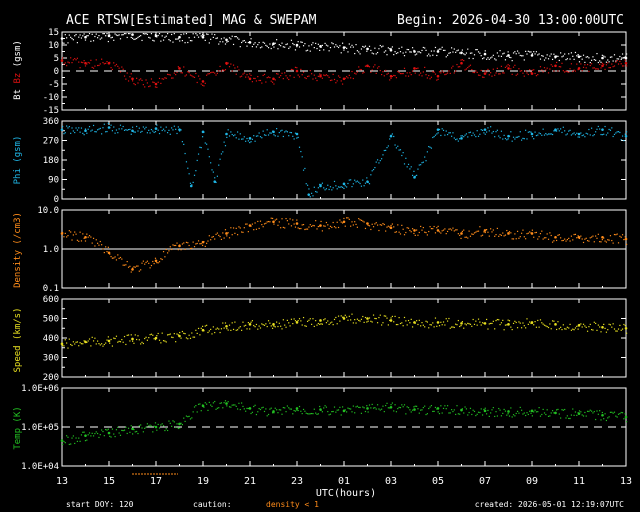 The height and width of the screenshot is (512, 640). I want to click on mag-ylabel-bt: Bt, so click(18, 92).